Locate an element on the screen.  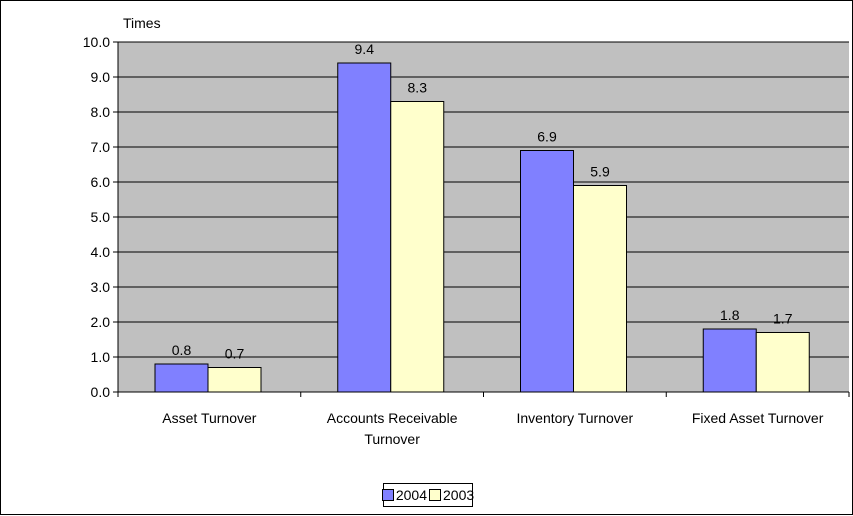
x-category-label: Fixed Asset Turnover is located at coordinates (758, 418).